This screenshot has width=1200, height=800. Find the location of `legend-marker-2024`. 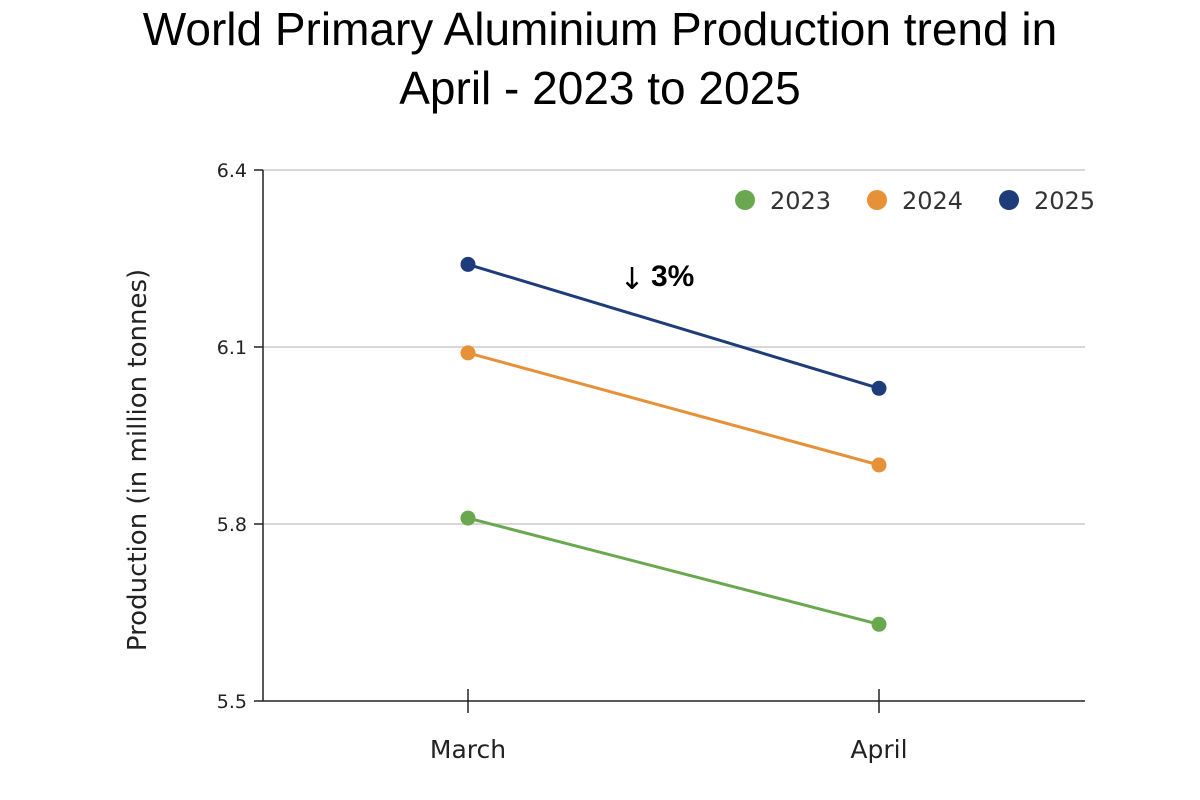

legend-marker-2024 is located at coordinates (877, 200).